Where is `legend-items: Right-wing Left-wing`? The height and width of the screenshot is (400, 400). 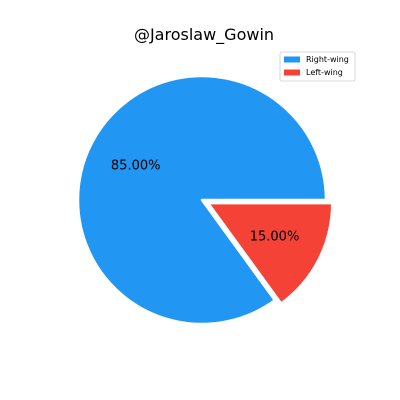
legend-items: Right-wing Left-wing is located at coordinates (316, 66).